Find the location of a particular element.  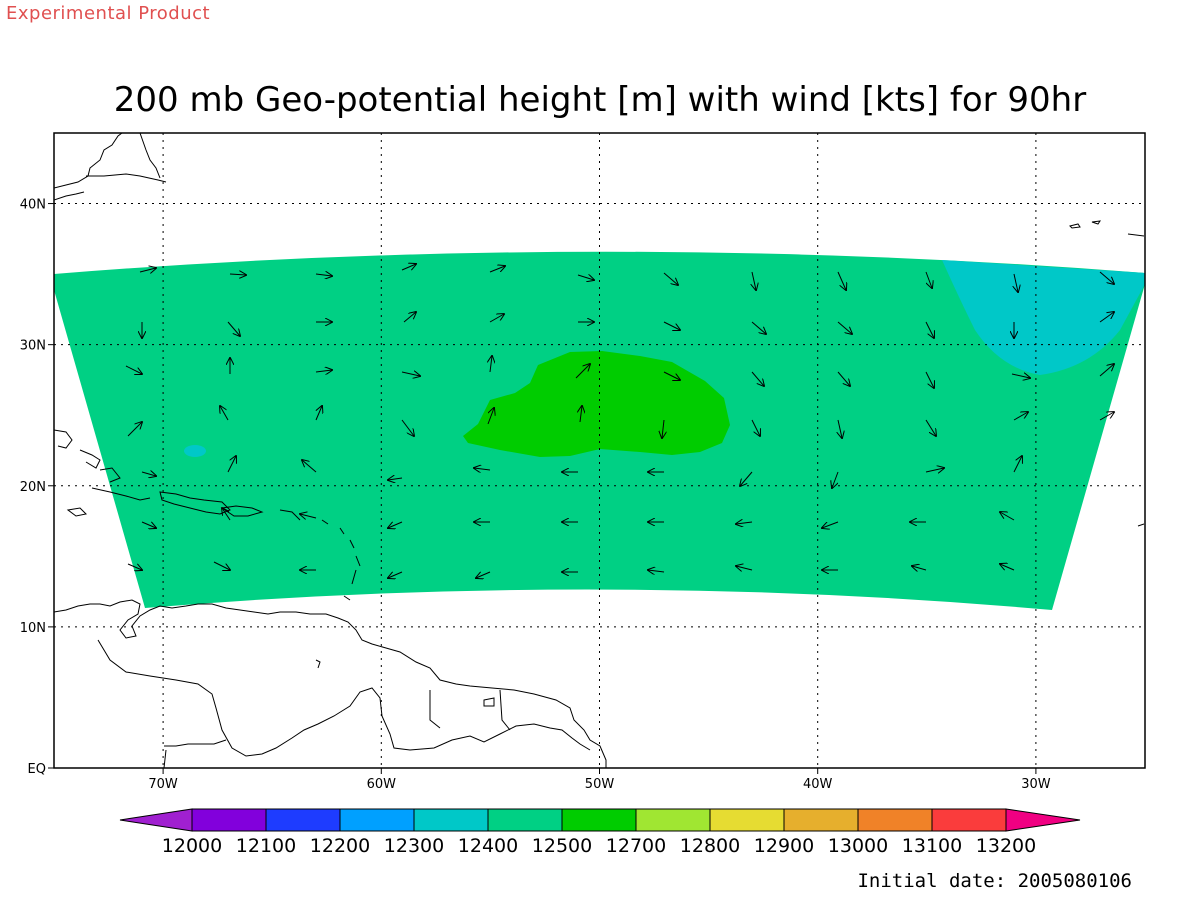

initial-date: Initial date: 2005080106 is located at coordinates (994, 881).